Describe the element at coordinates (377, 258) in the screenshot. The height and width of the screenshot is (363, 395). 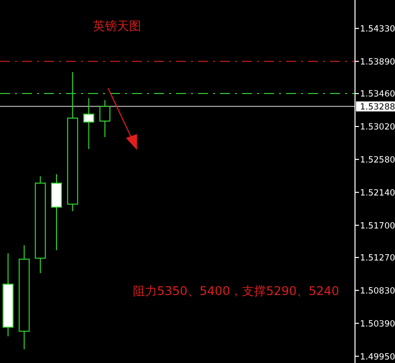
I see `y-tick-label: 1.51270` at that location.